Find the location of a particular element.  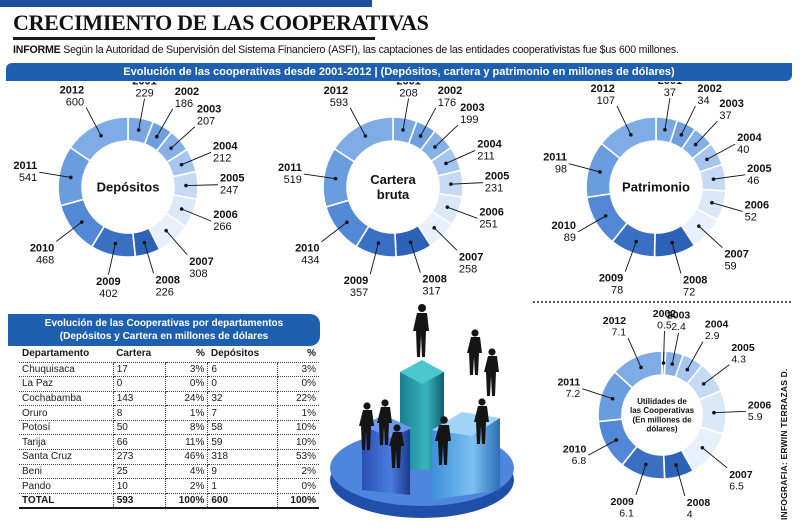

cell-depositos: 7 is located at coordinates (243, 413).